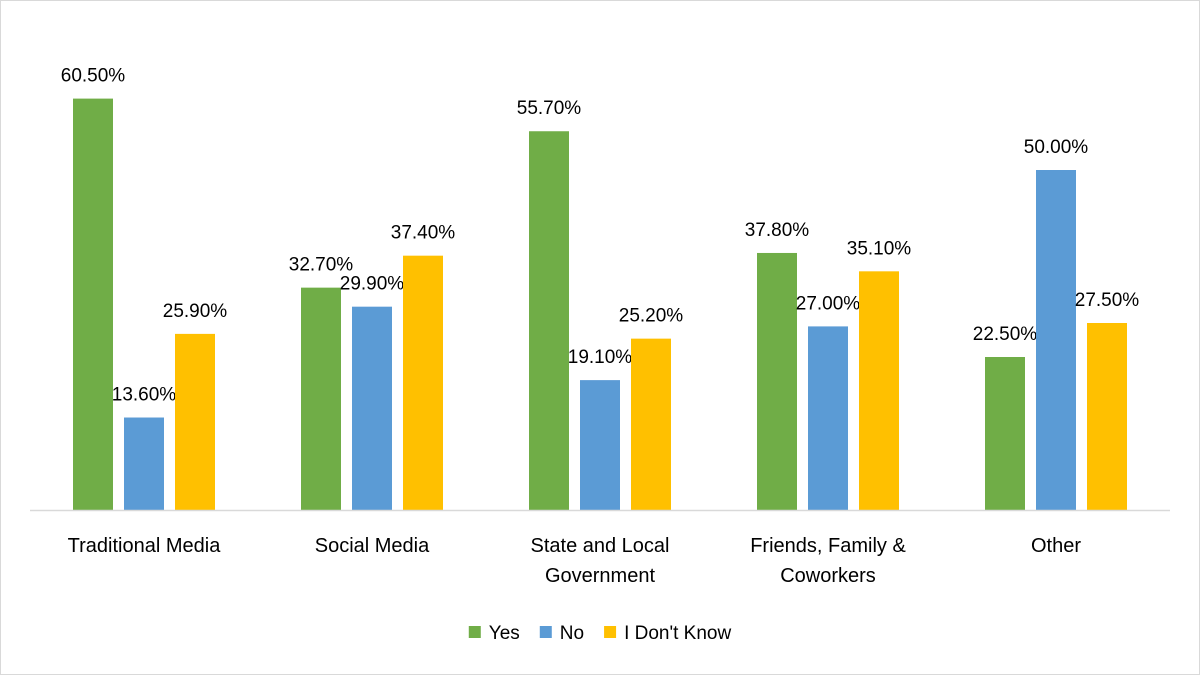  What do you see at coordinates (1005, 334) in the screenshot?
I see `data-label: 22.50%` at bounding box center [1005, 334].